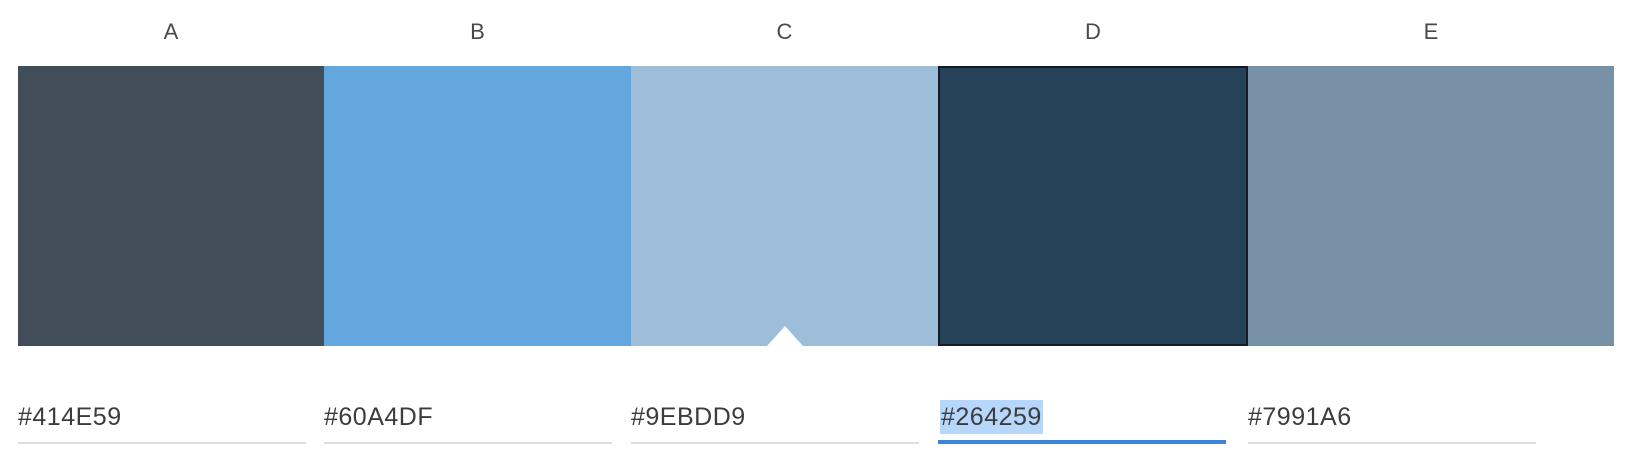  What do you see at coordinates (1431, 31) in the screenshot?
I see `column-label-e: E` at bounding box center [1431, 31].